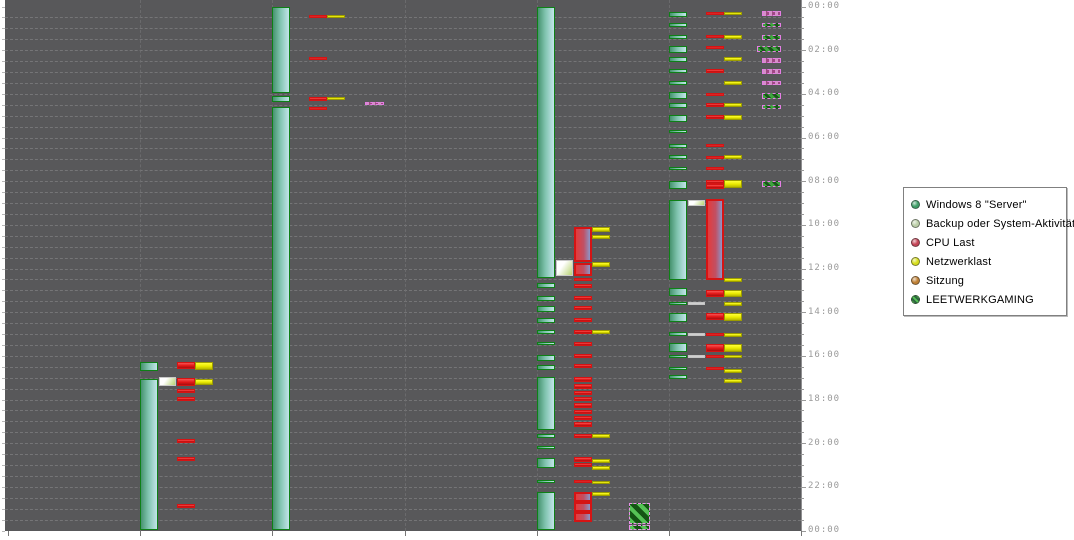 Image resolution: width=1074 pixels, height=540 pixels. What do you see at coordinates (824, 49) in the screenshot?
I see `time-label: 02:00` at bounding box center [824, 49].